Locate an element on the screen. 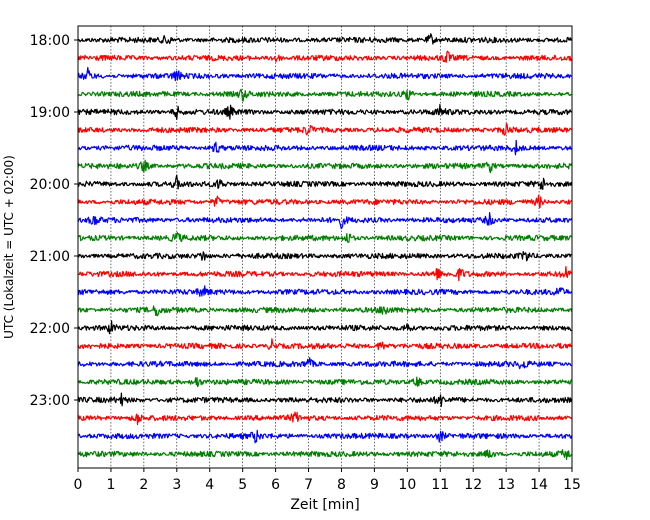  y-axis-ticks: 18:00 19:00 20:00 21:00 22:00 23:00 is located at coordinates (54, 221).